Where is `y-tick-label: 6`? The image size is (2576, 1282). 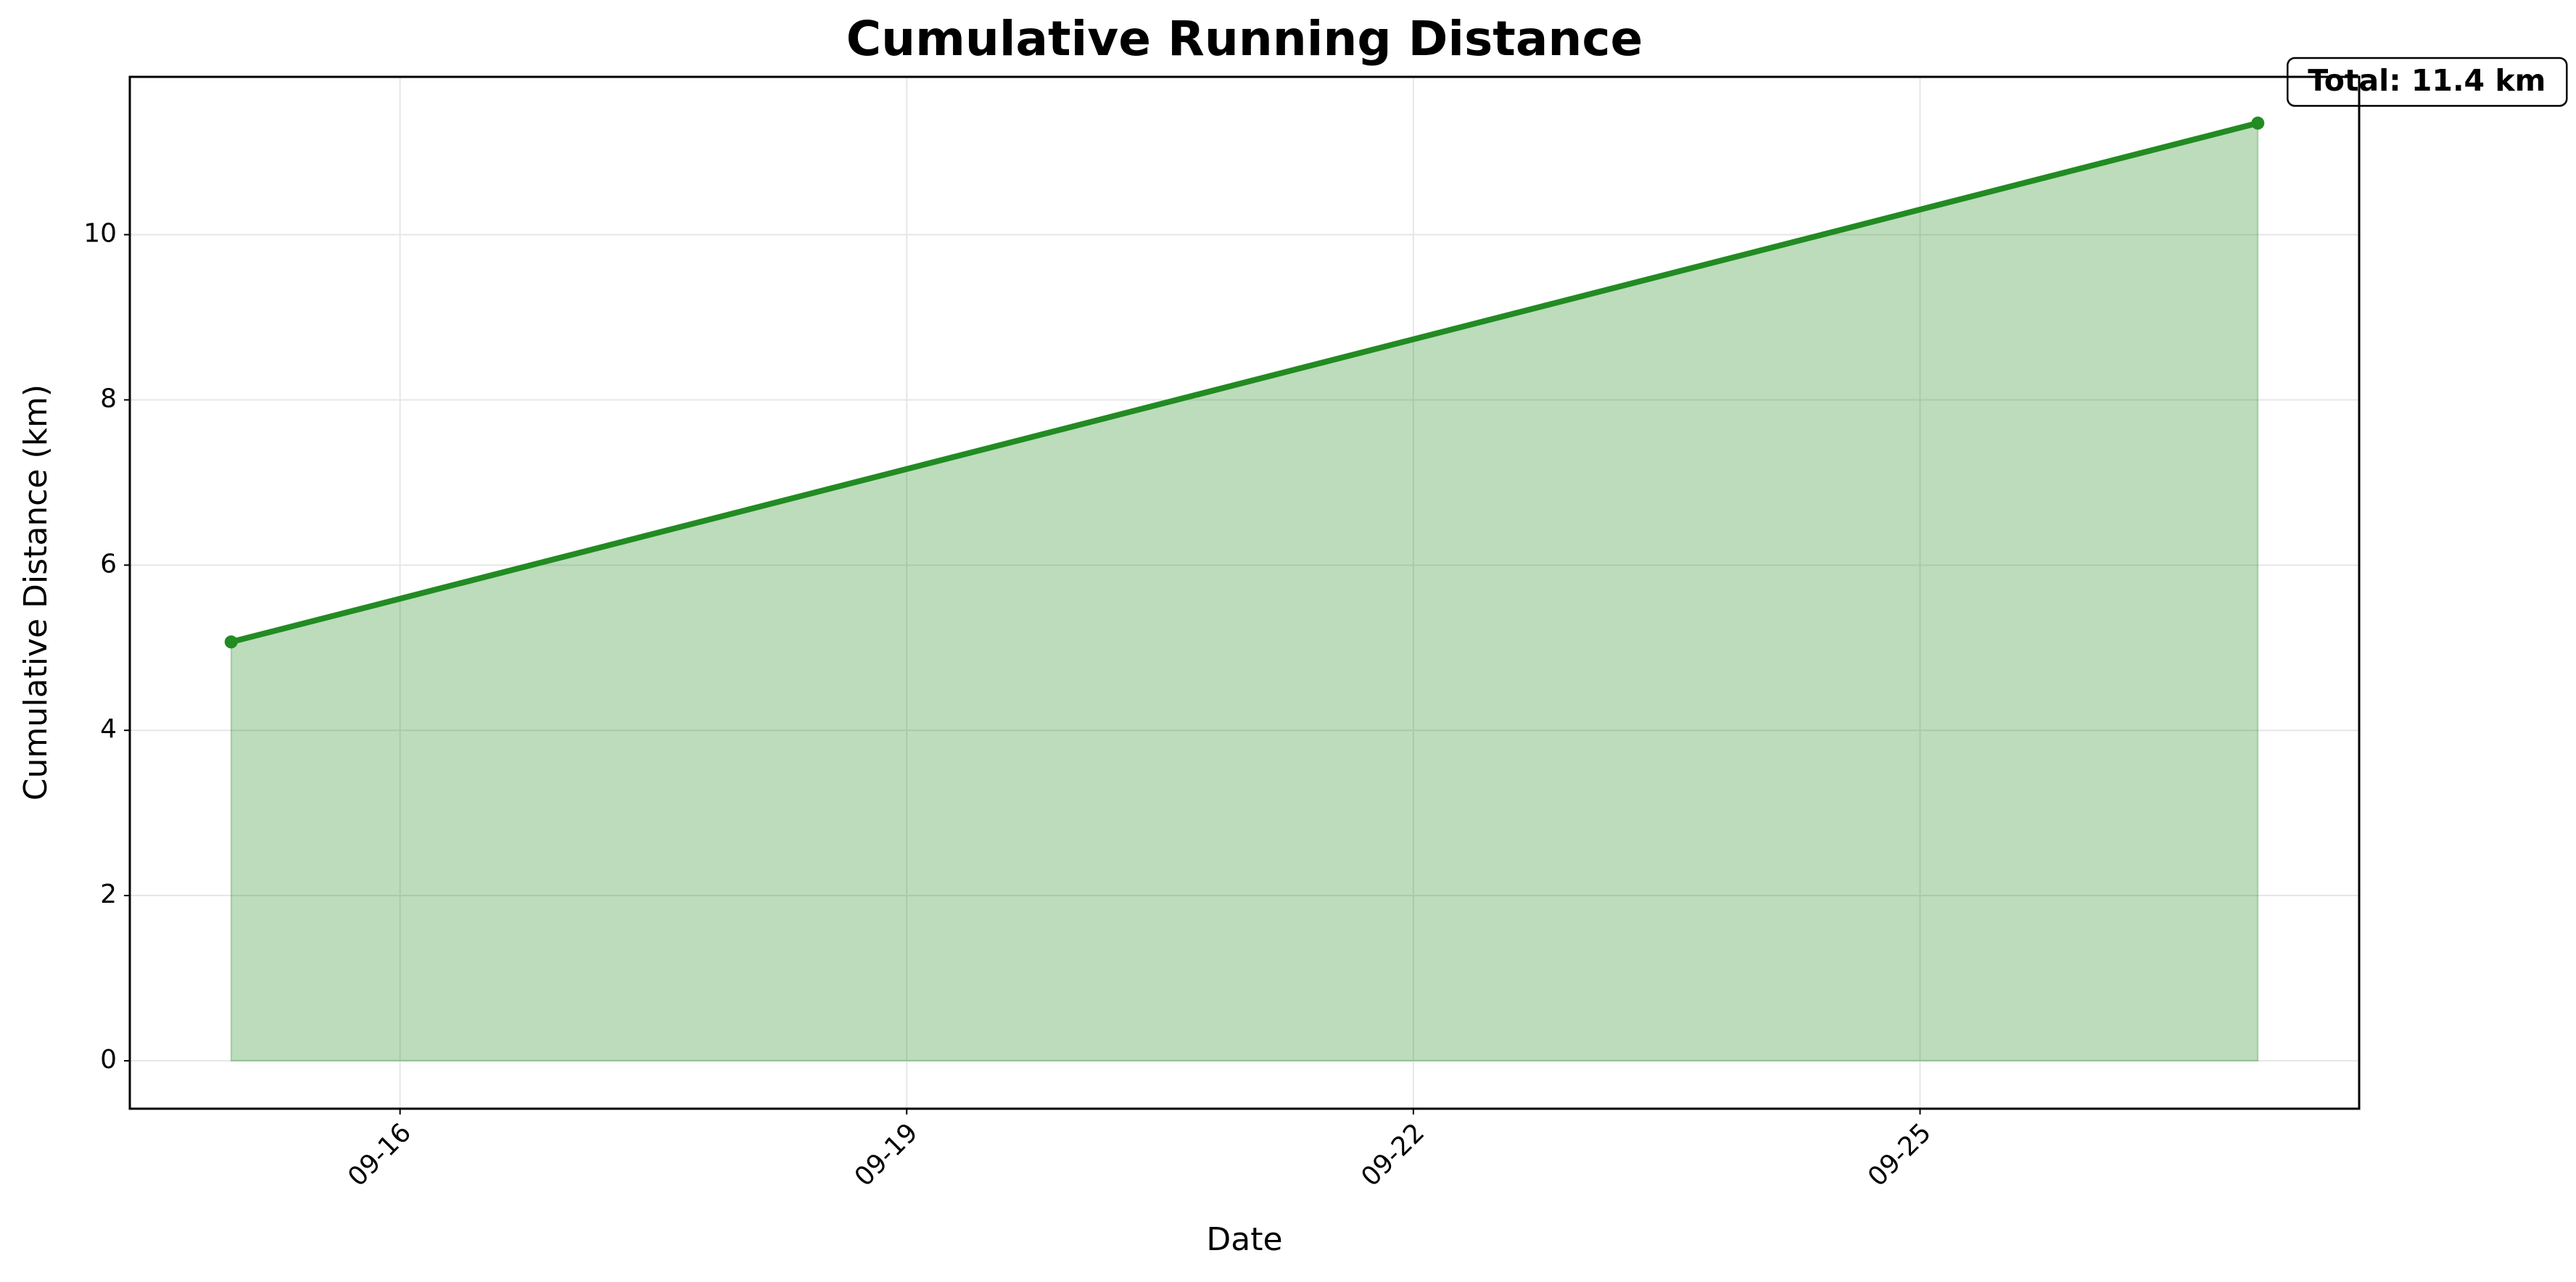
y-tick-label: 6 is located at coordinates (108, 564).